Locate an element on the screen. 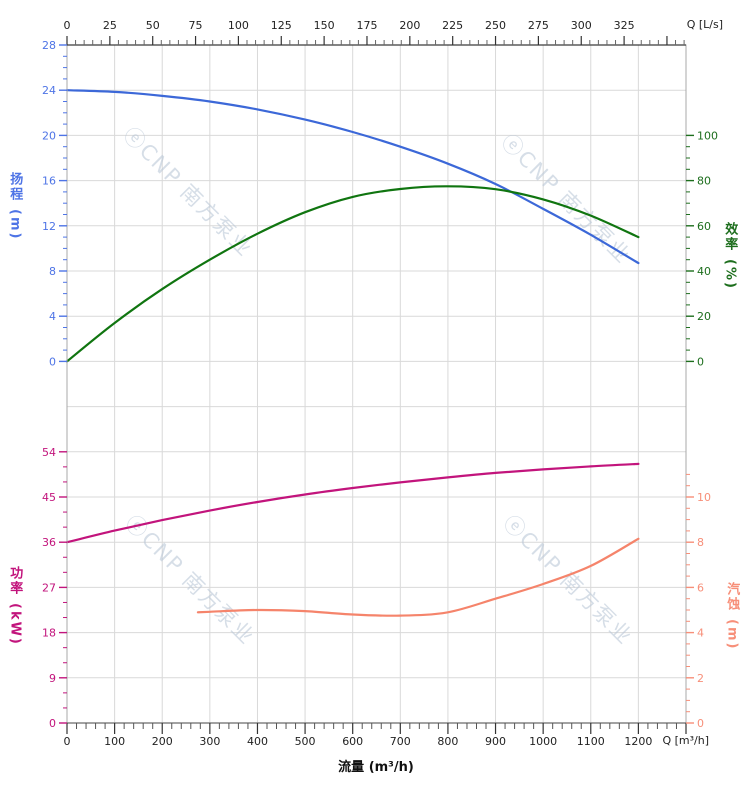 The width and height of the screenshot is (752, 797). top-axis-tick-label: 275 is located at coordinates (538, 25).